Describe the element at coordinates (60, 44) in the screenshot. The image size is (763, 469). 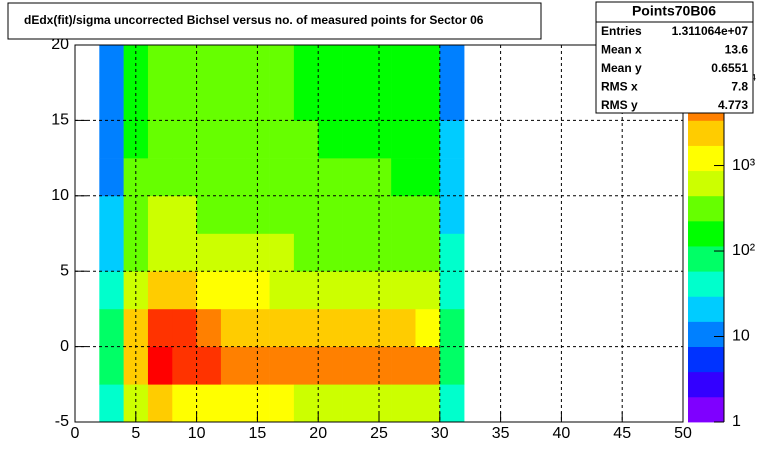
I see `y-tick-label: 20` at that location.